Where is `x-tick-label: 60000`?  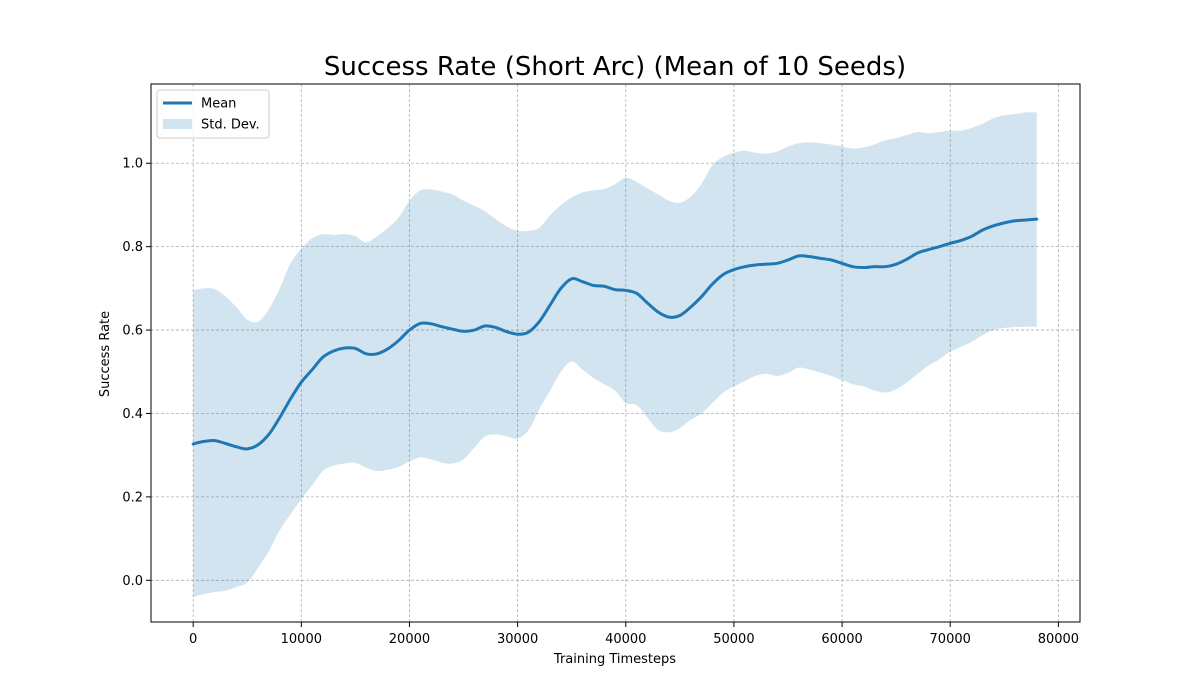
x-tick-label: 60000 is located at coordinates (841, 639).